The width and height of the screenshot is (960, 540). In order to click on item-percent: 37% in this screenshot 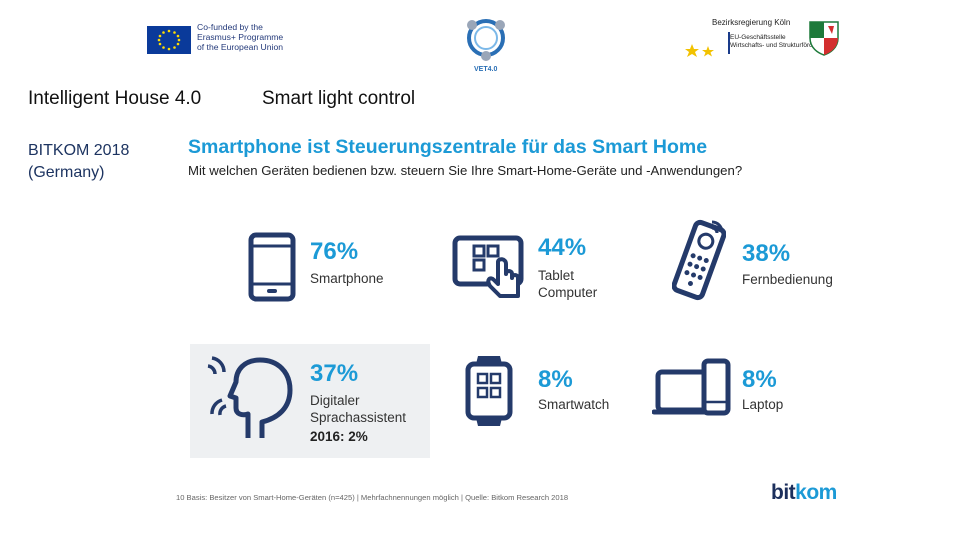, I will do `click(334, 373)`.